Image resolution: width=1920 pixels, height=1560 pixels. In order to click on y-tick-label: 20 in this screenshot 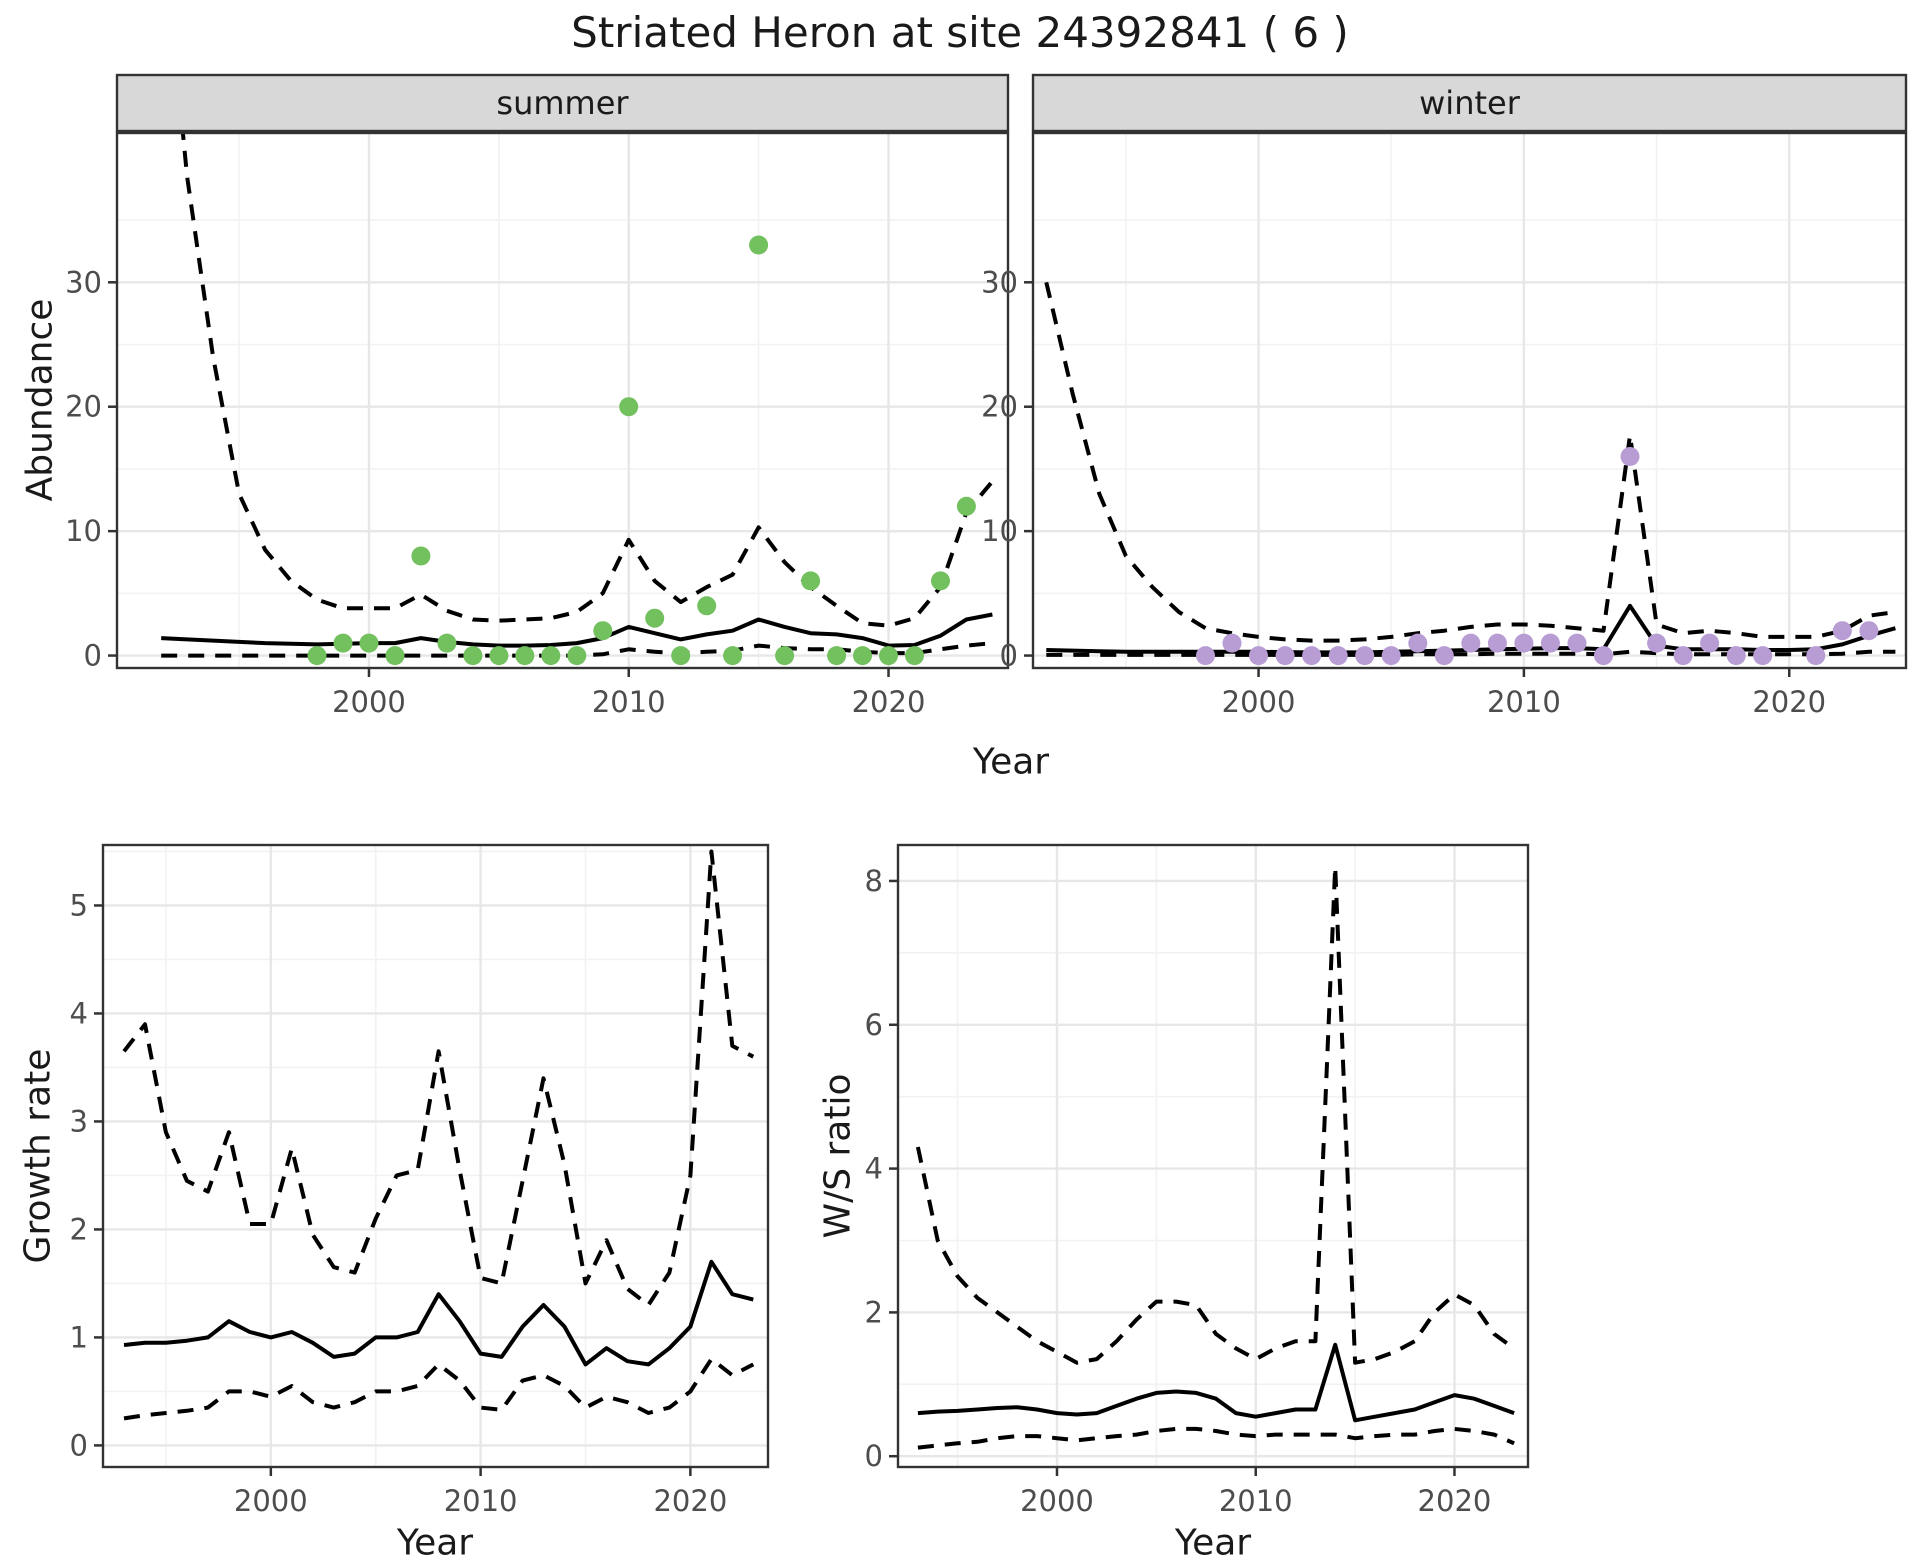, I will do `click(83, 407)`.